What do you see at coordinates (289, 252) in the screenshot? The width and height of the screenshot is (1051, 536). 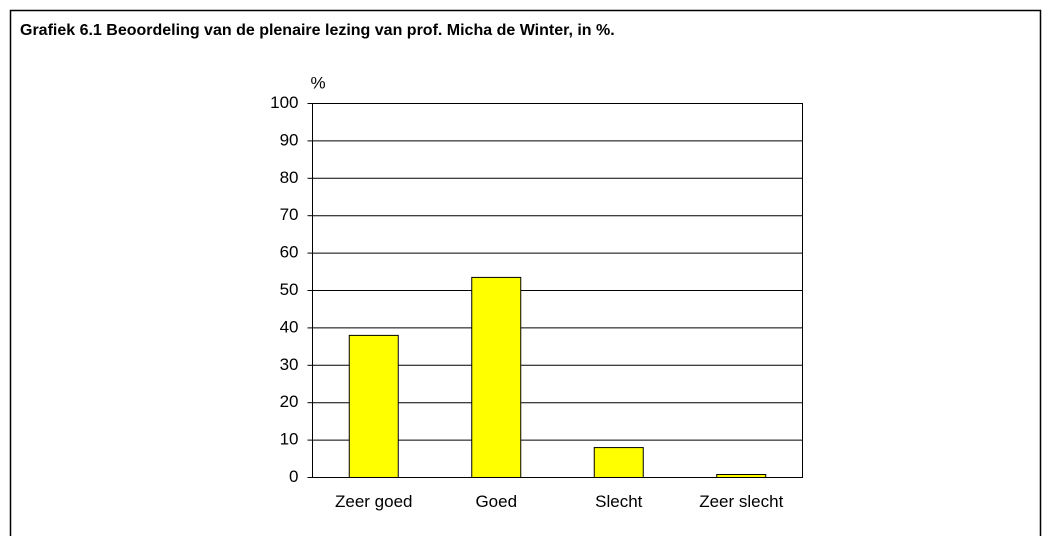 I see `y-tick-label: 60` at bounding box center [289, 252].